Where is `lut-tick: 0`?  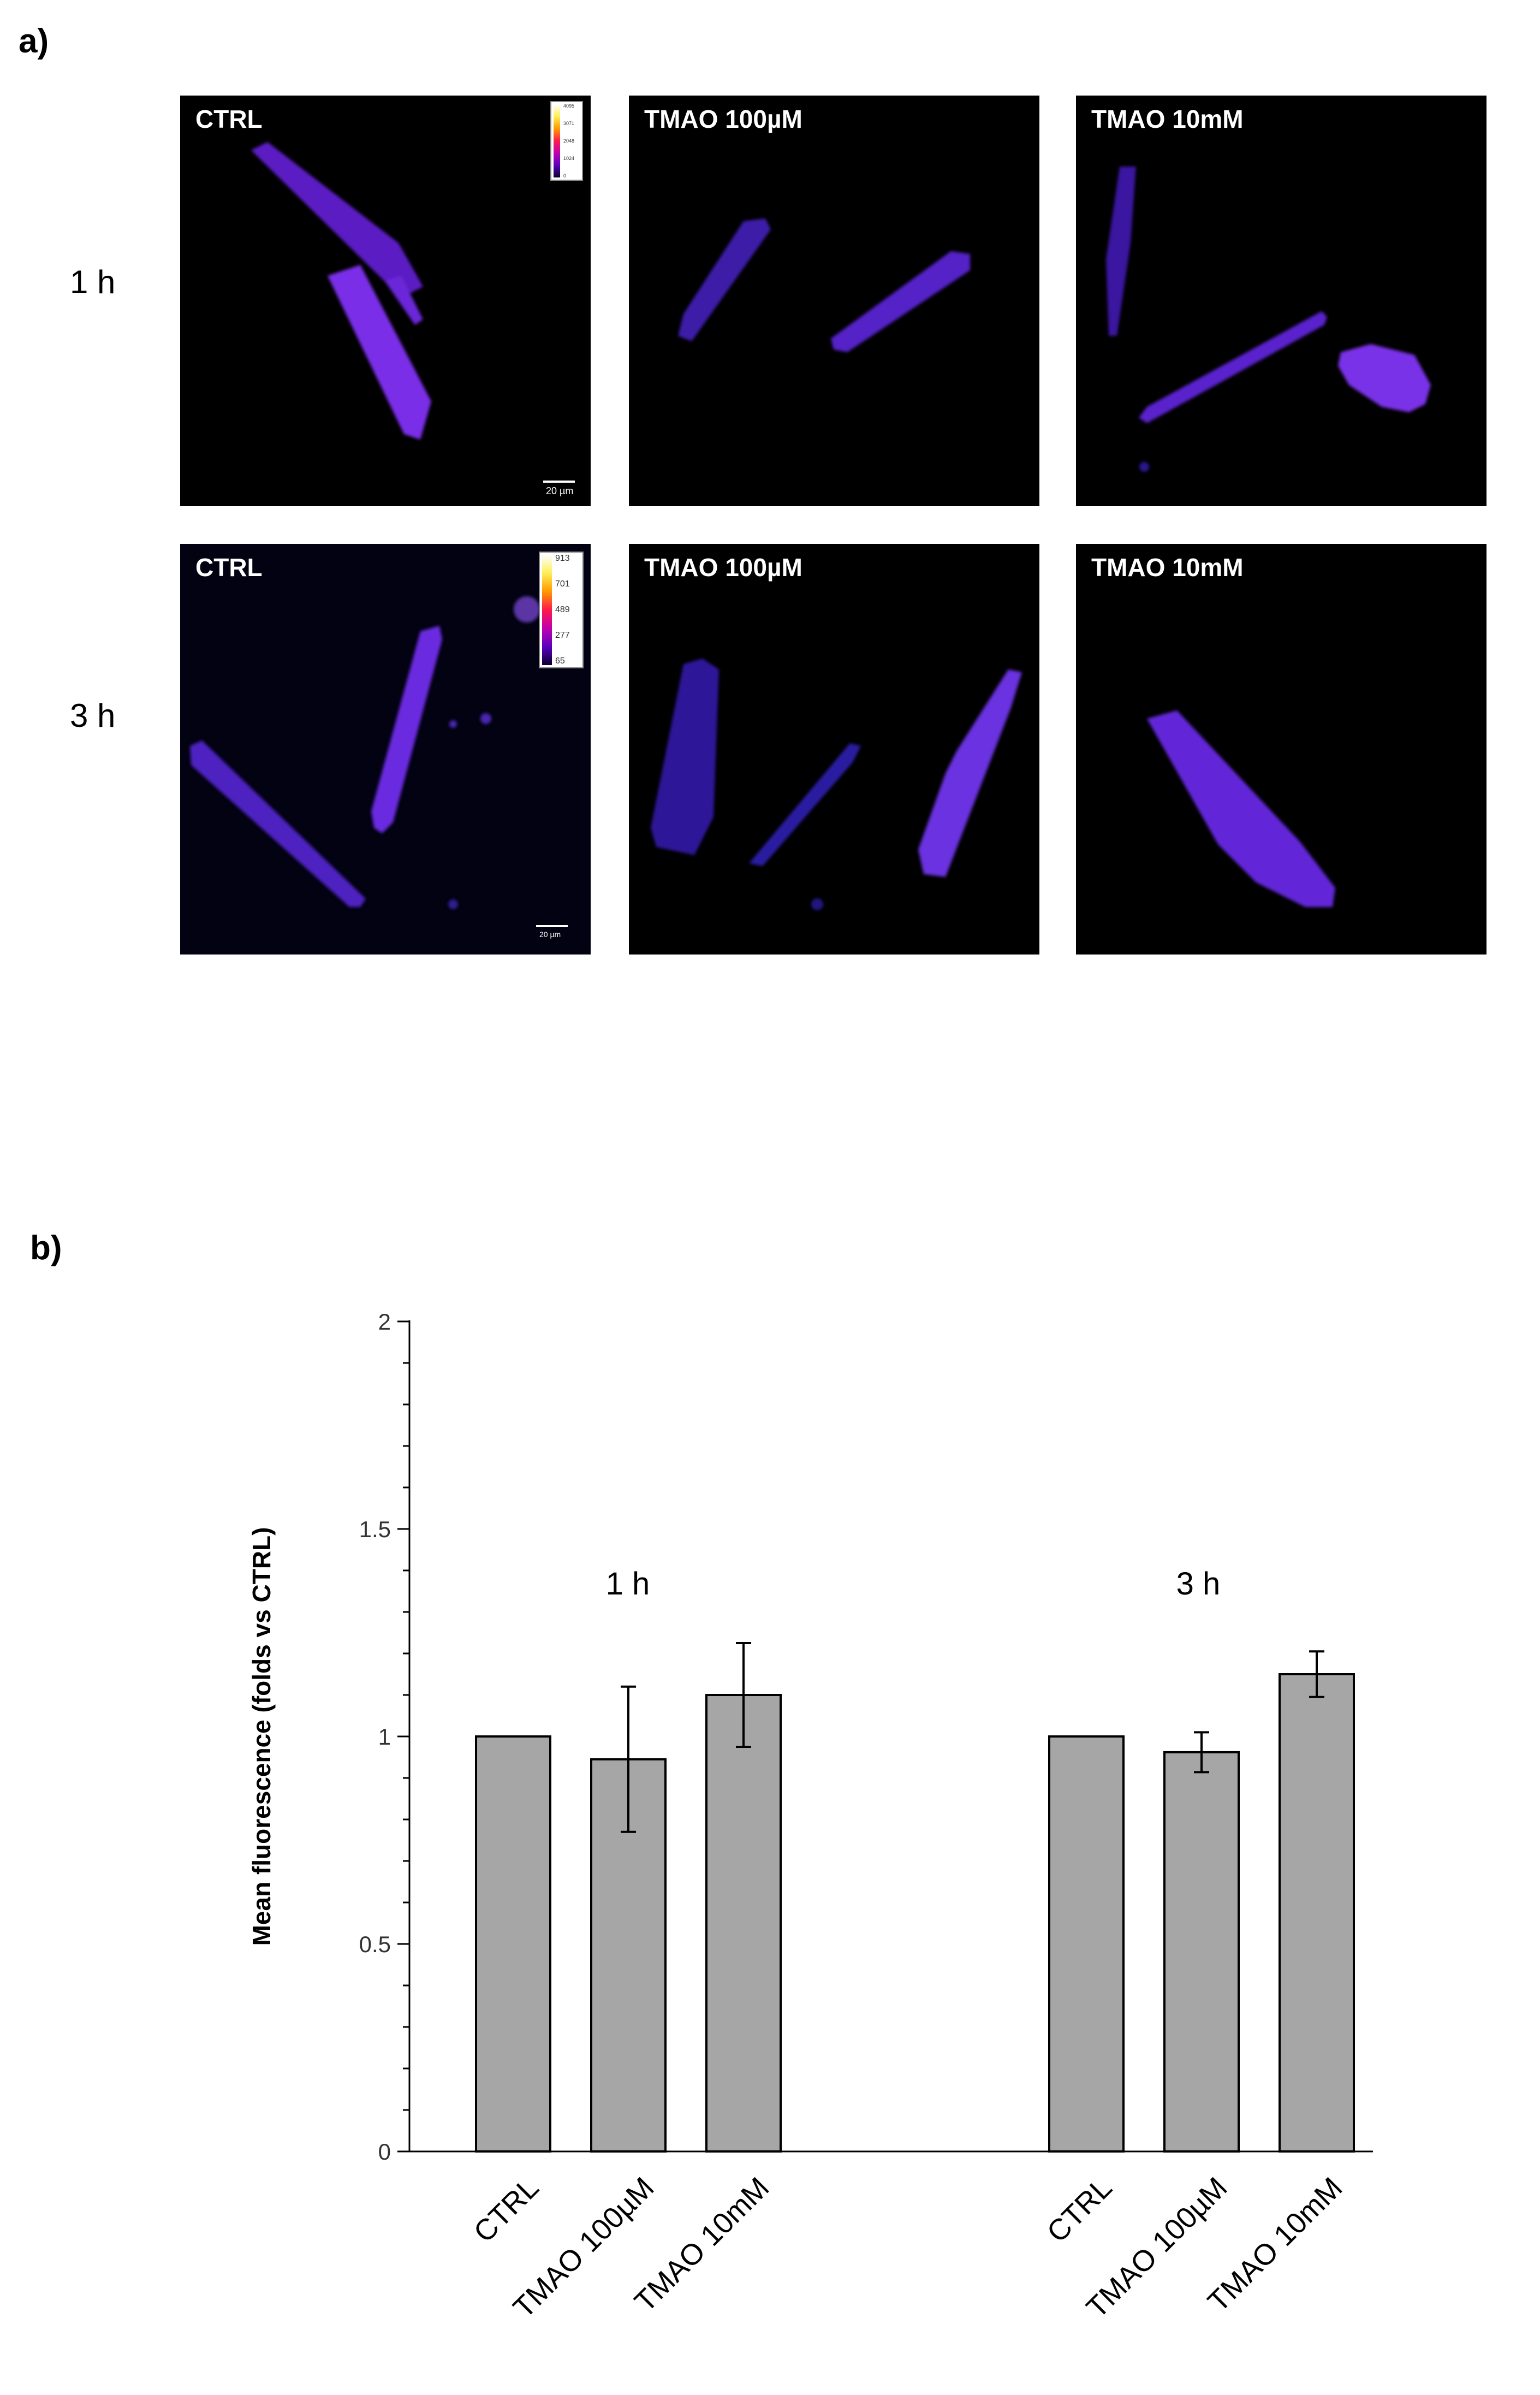 lut-tick: 0 is located at coordinates (565, 176).